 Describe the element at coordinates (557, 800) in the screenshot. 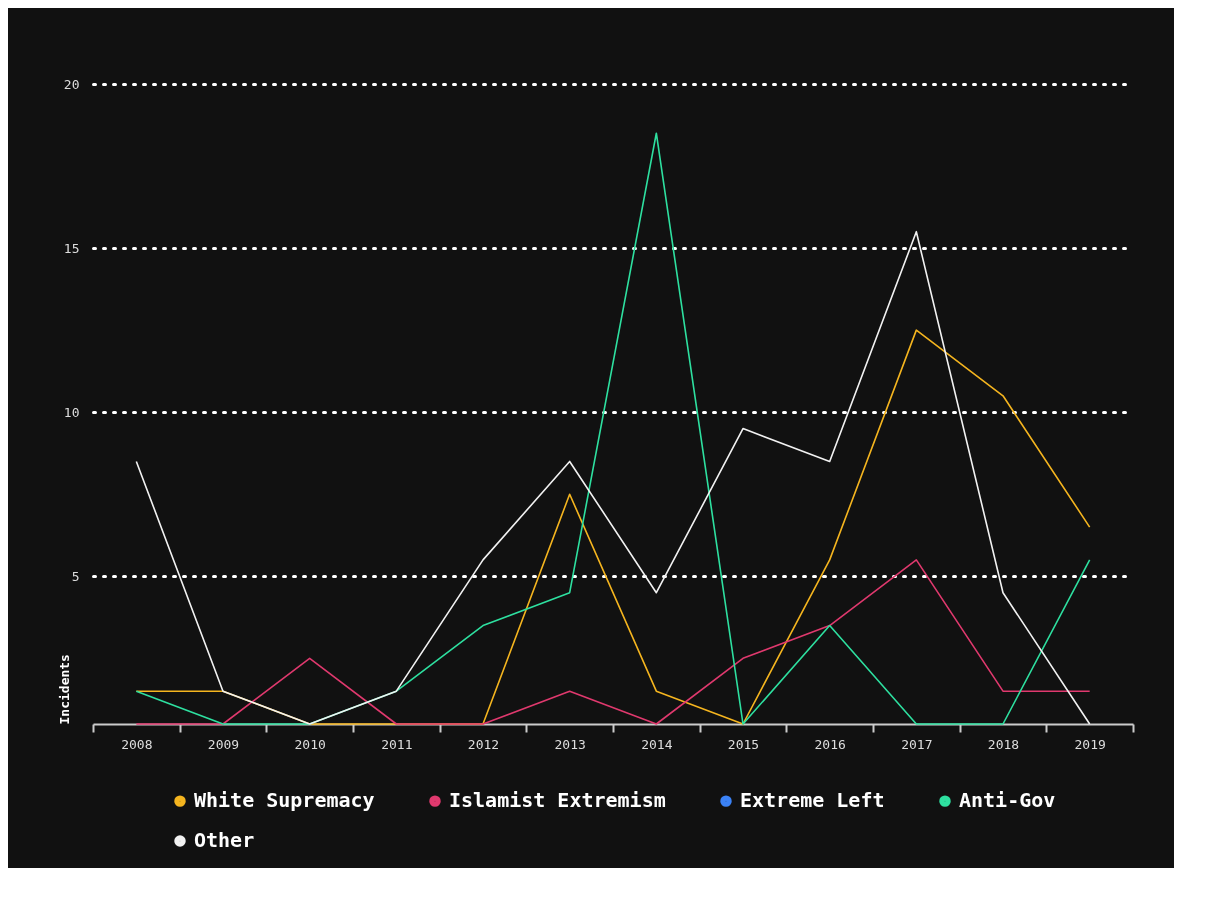

I see `legend-label: Islamist Extremism` at that location.